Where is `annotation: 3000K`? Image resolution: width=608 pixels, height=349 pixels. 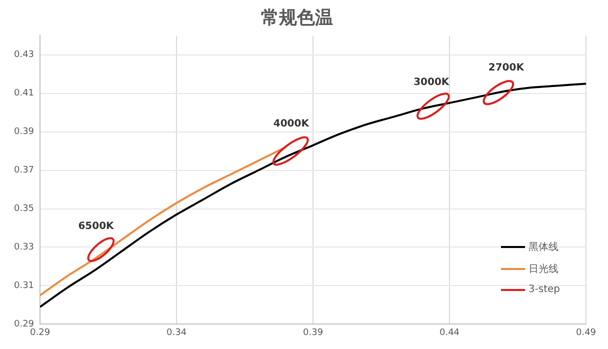 annotation: 3000K is located at coordinates (432, 82).